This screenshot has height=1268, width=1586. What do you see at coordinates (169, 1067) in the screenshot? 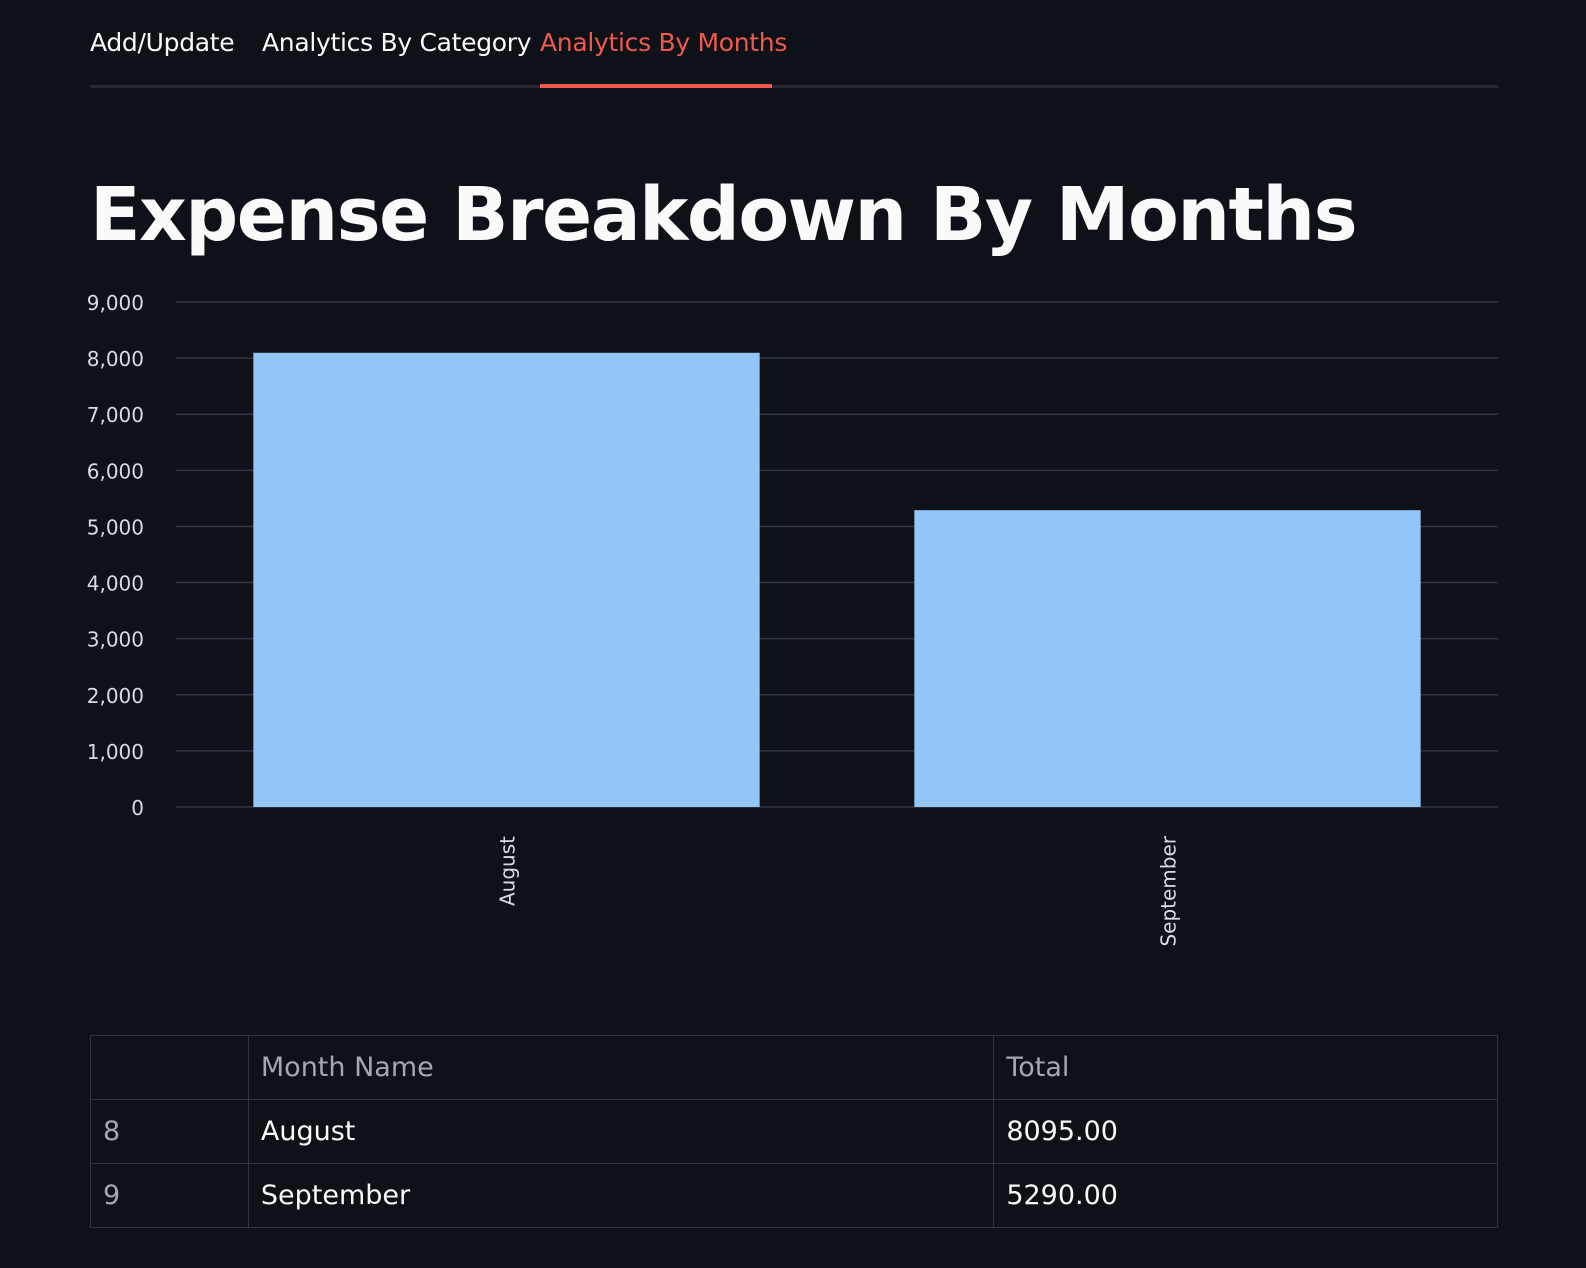
I see `index-header` at bounding box center [169, 1067].